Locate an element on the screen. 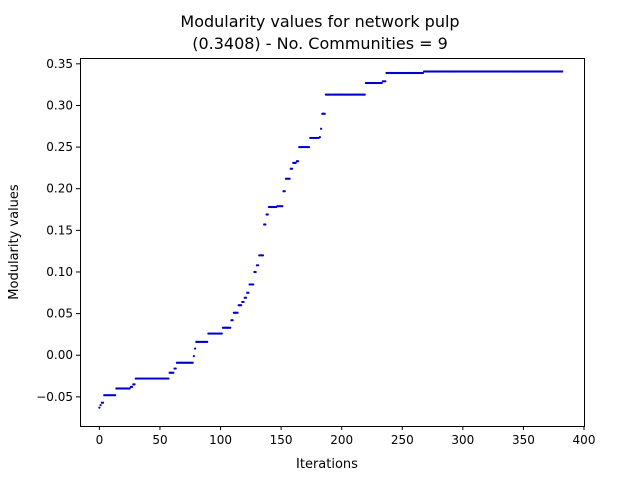  chart-title-line-1: Modularity values for network pulp is located at coordinates (319, 21).